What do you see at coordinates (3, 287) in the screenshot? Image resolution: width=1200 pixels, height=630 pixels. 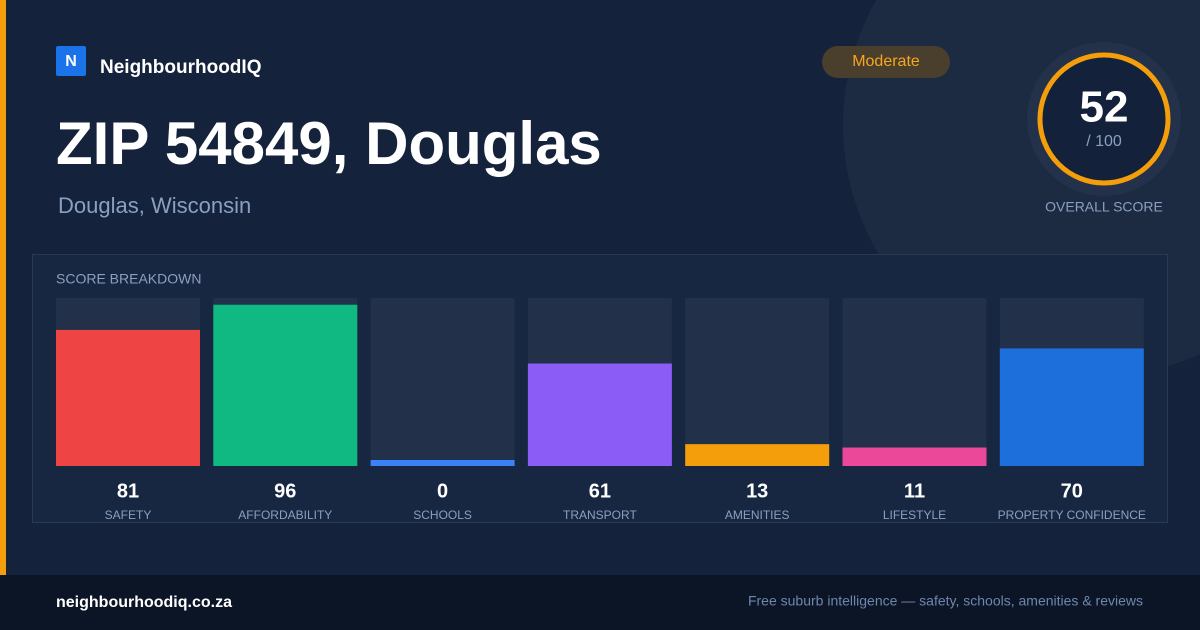 I see `accent-stripe` at bounding box center [3, 287].